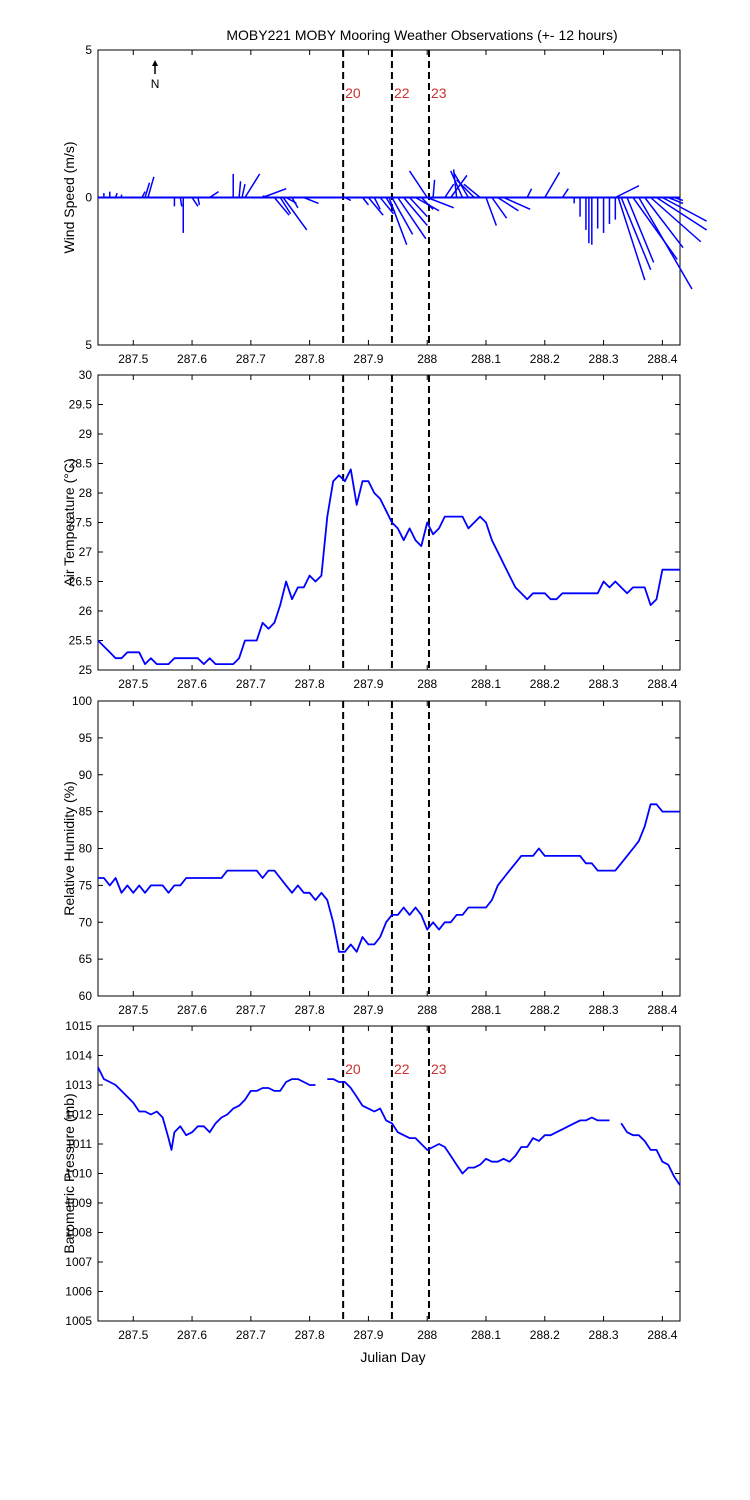 Image resolution: width=750 pixels, height=1500 pixels. I want to click on humidity-x-tick-label: 287.7, so click(251, 1010).